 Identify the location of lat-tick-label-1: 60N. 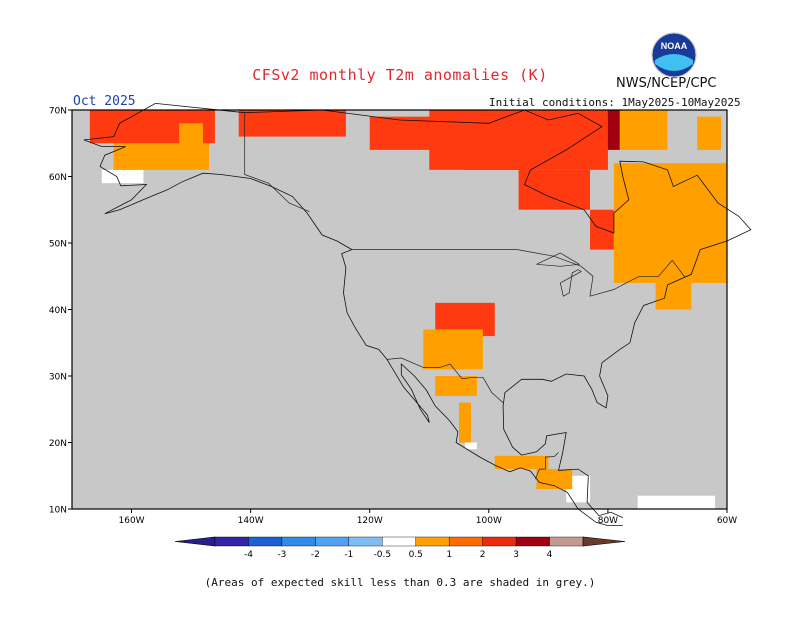
(58, 178).